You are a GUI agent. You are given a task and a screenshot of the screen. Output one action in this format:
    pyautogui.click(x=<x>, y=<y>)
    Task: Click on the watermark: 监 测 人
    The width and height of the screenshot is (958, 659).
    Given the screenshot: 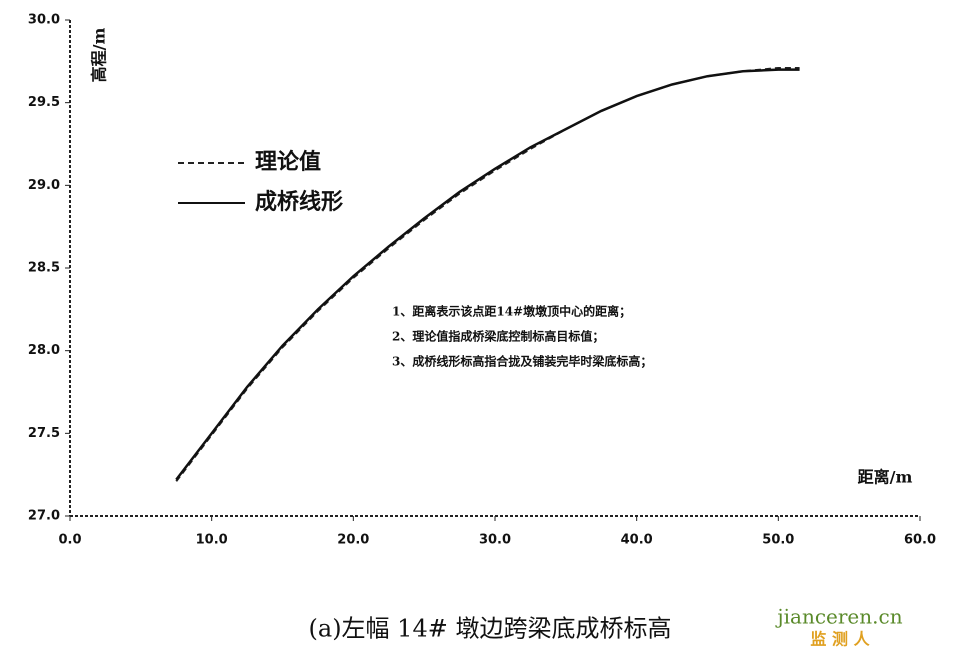 What is the action you would take?
    pyautogui.click(x=840, y=639)
    